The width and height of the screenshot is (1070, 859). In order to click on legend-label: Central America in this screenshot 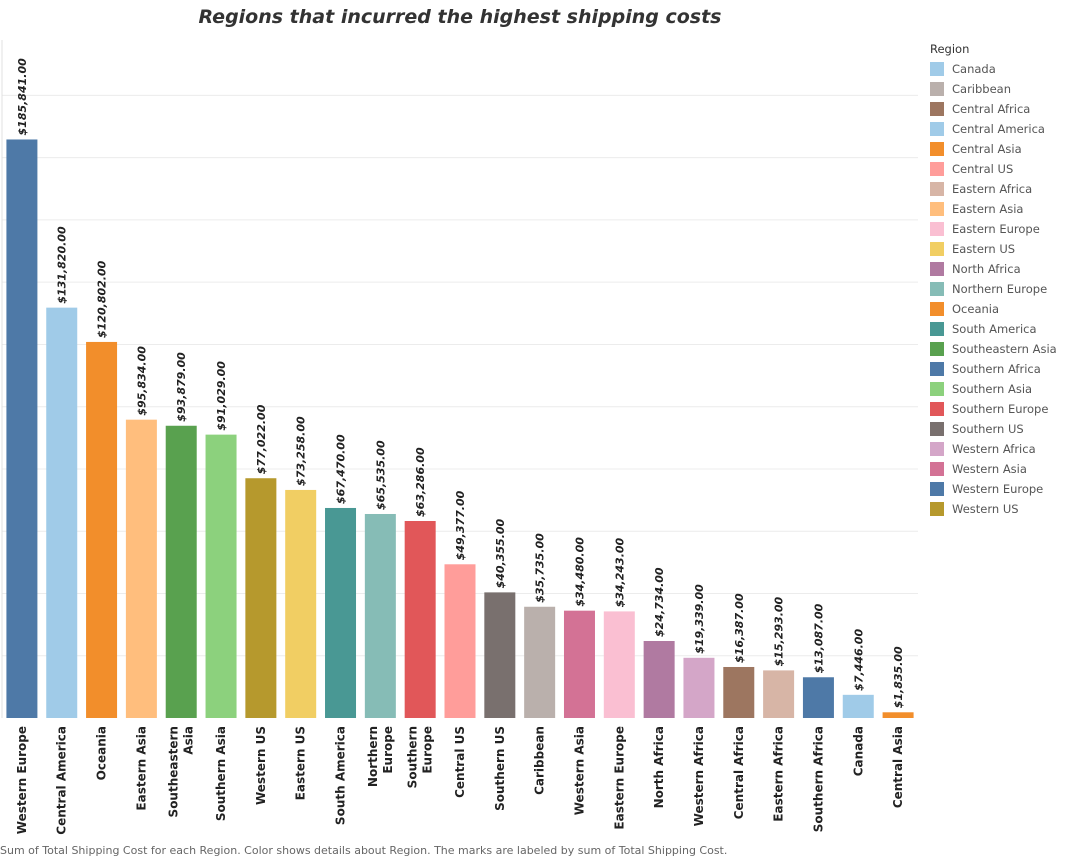, I will do `click(998, 129)`.